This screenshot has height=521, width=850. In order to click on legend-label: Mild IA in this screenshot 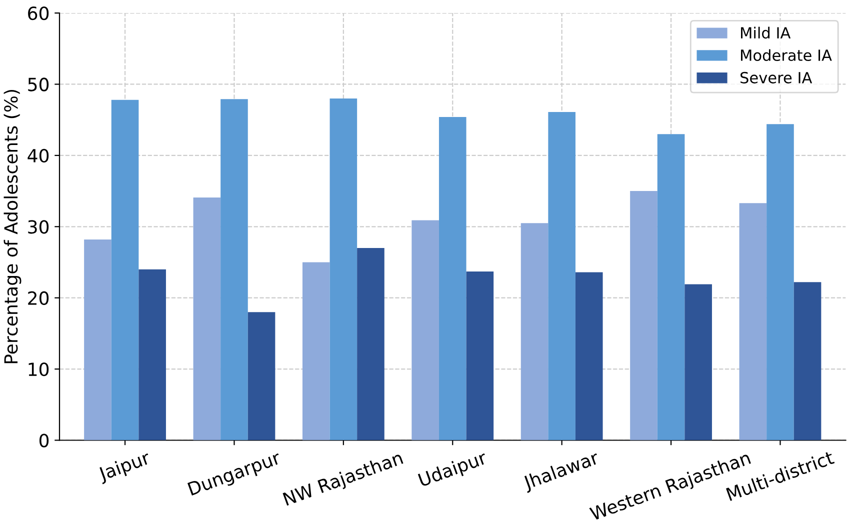, I will do `click(766, 32)`.